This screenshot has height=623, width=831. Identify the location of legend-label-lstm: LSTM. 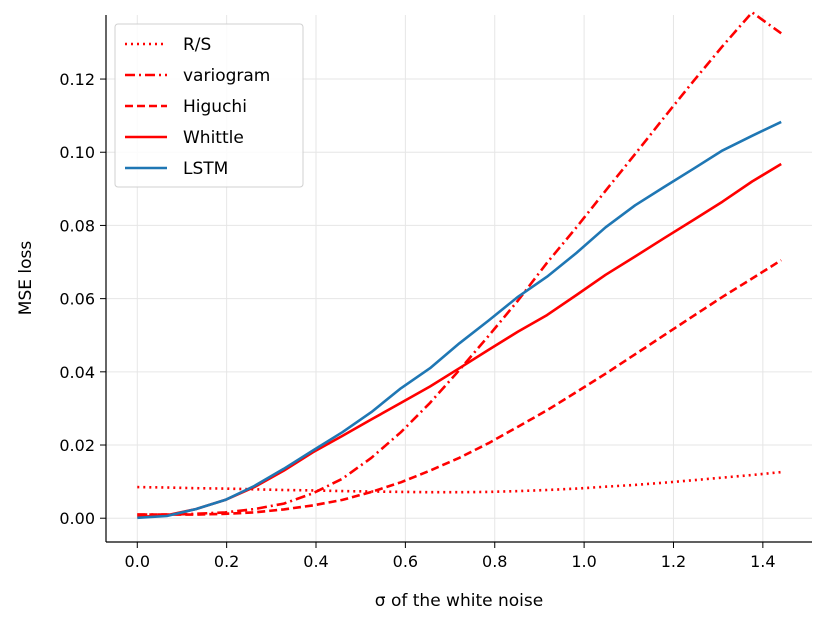
(205, 169).